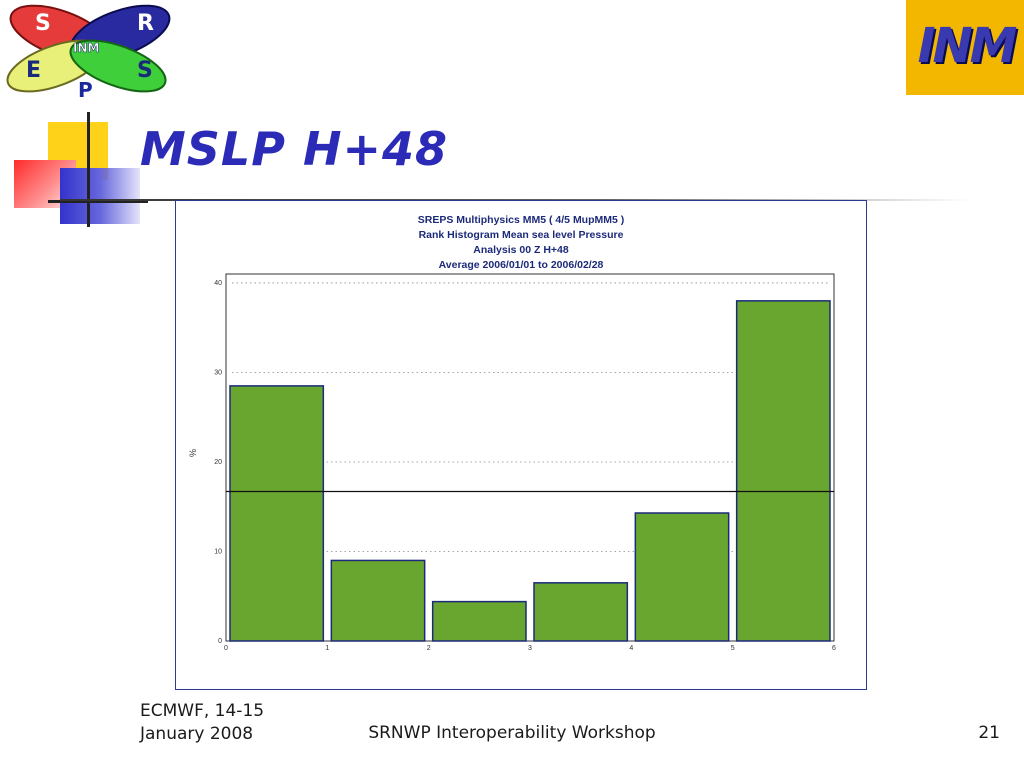 The width and height of the screenshot is (1024, 768). I want to click on y-tick-label: 20, so click(218, 462).